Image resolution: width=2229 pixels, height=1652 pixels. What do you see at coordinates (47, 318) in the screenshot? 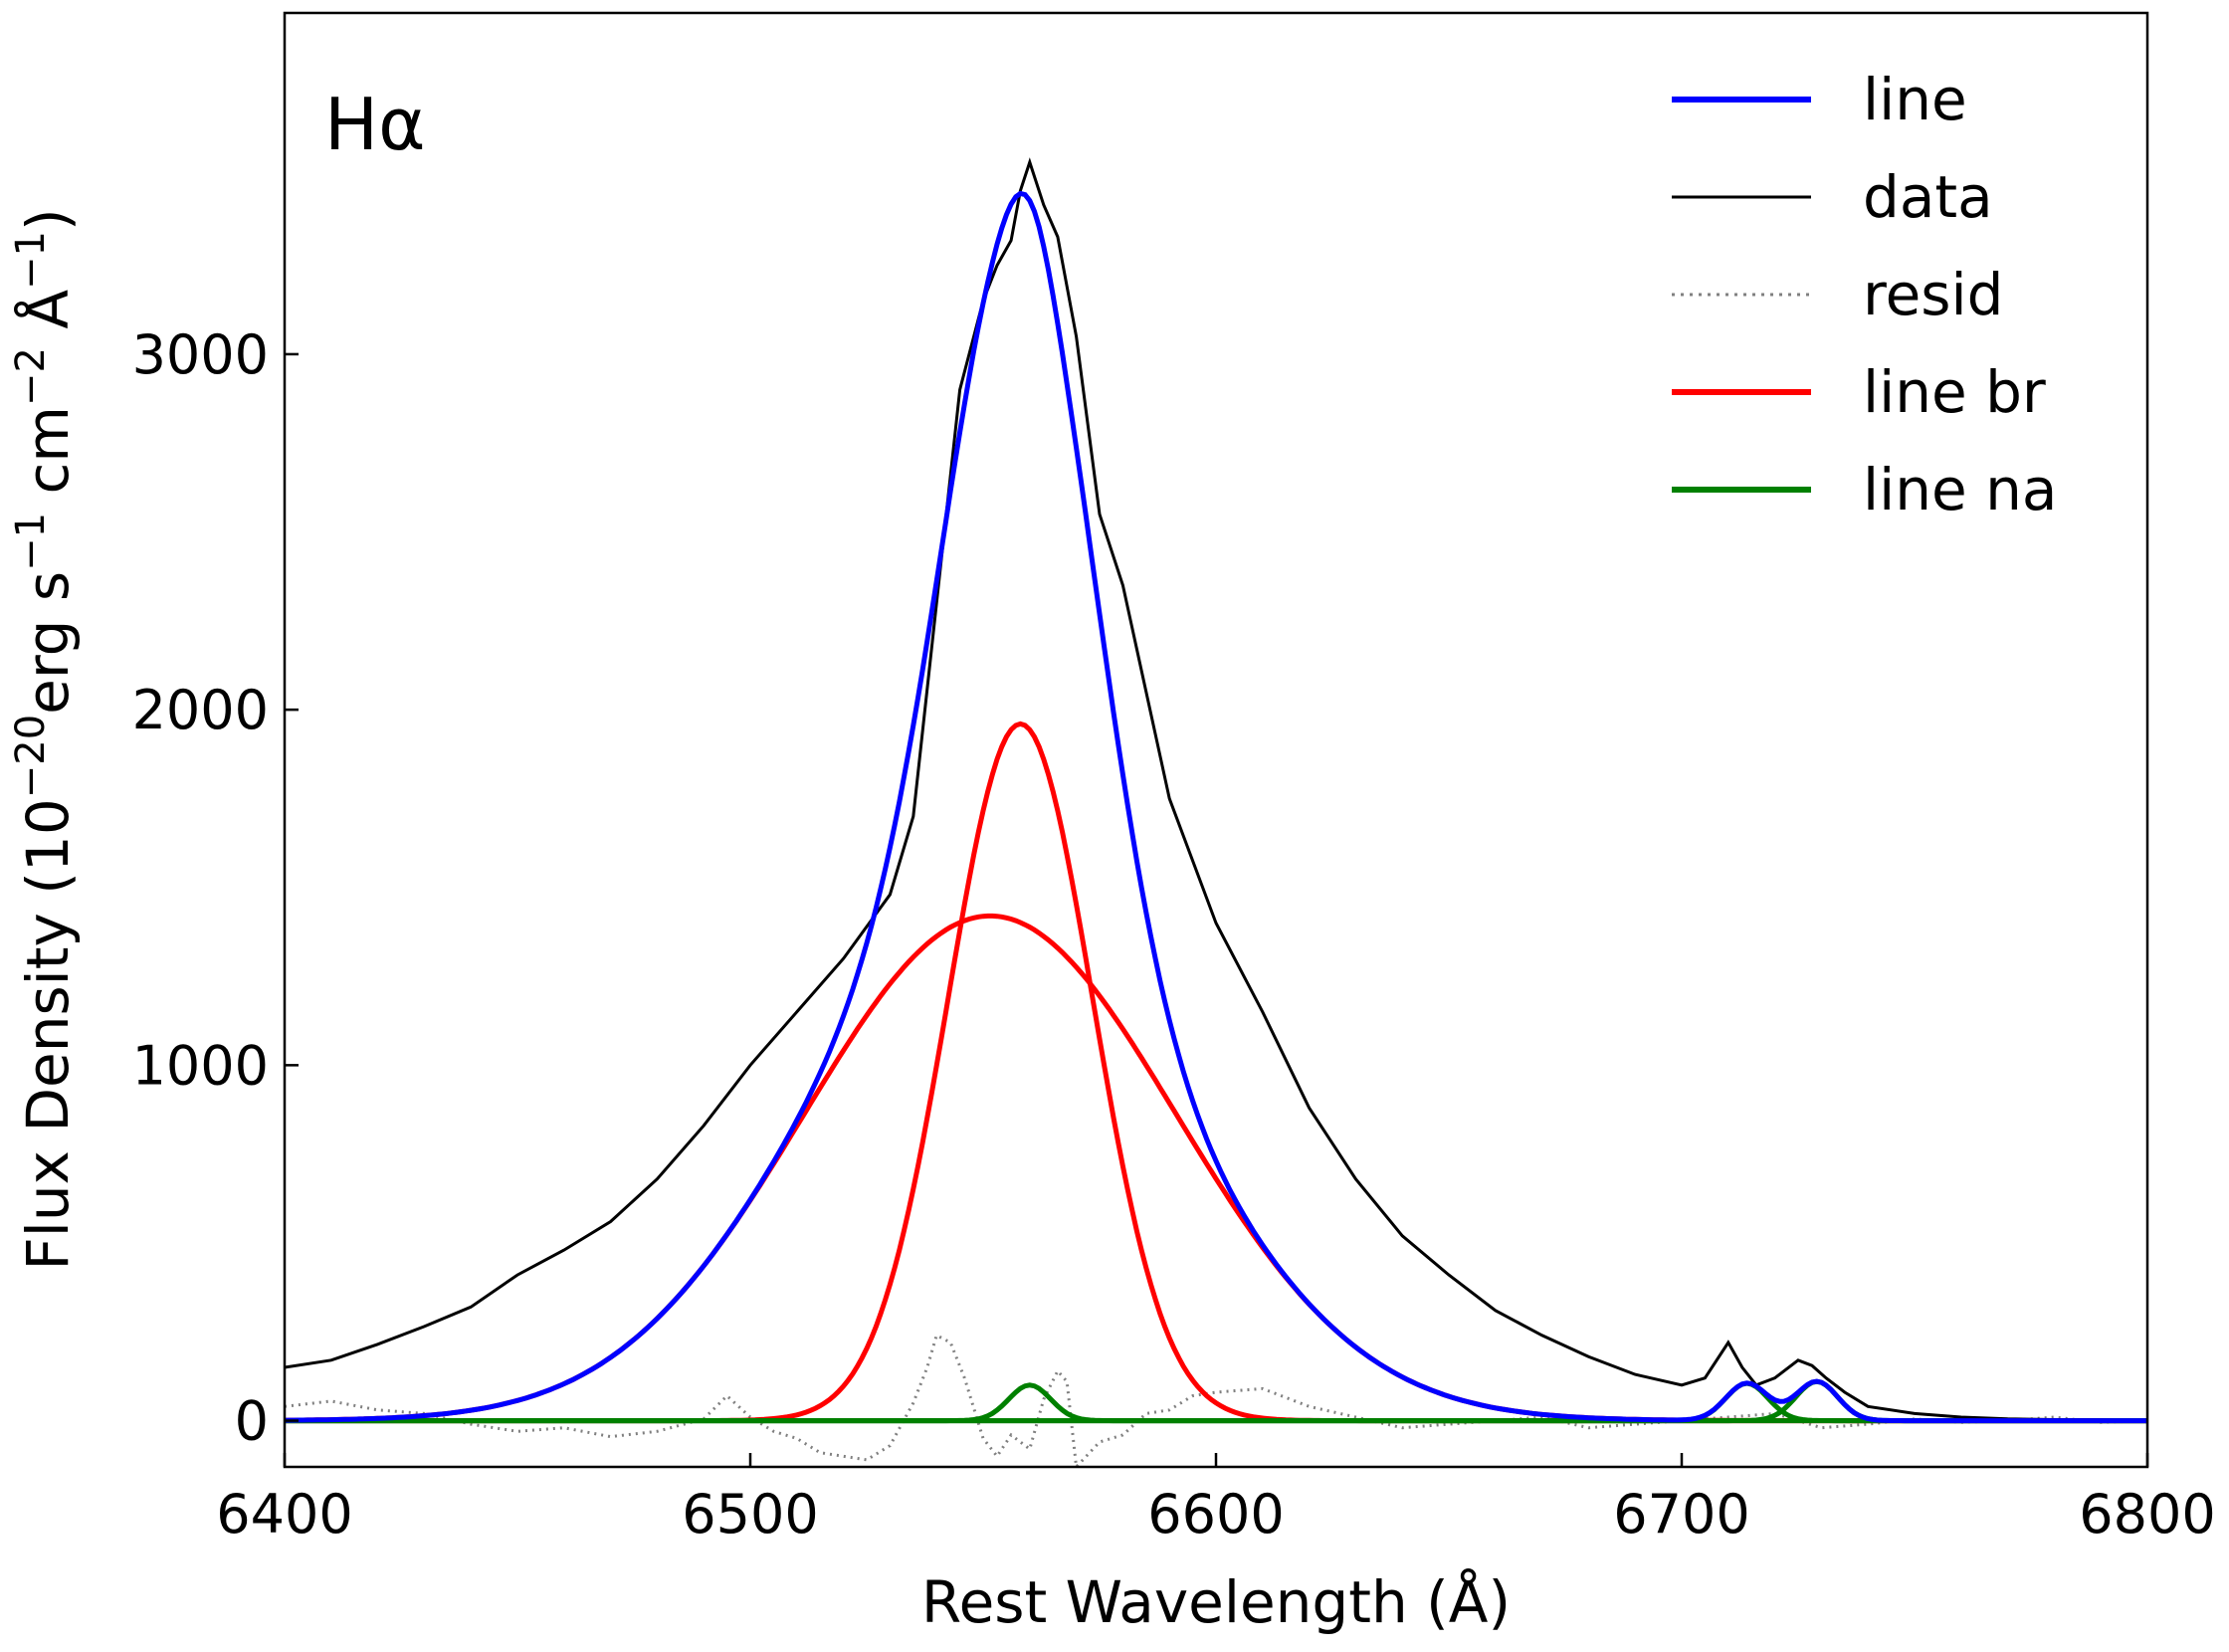
I see `y-label-mid3: Å` at bounding box center [47, 318].